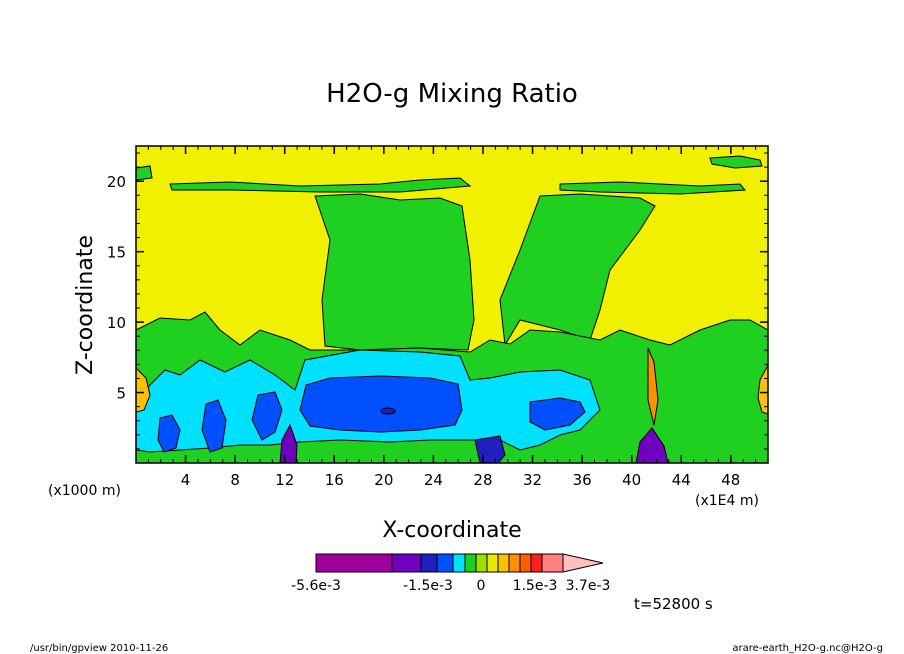 The width and height of the screenshot is (904, 654). I want to click on field-orange-spike, so click(653, 386).